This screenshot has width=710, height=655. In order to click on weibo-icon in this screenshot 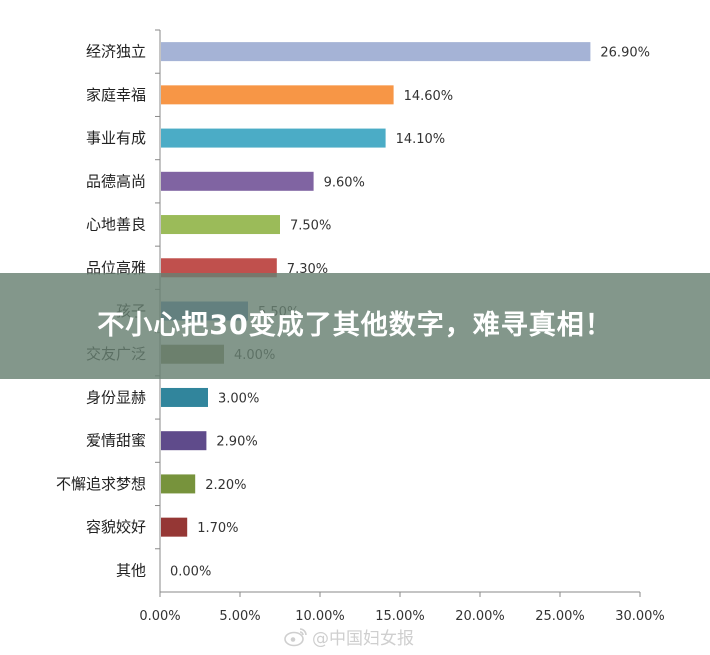, I will do `click(295, 636)`.